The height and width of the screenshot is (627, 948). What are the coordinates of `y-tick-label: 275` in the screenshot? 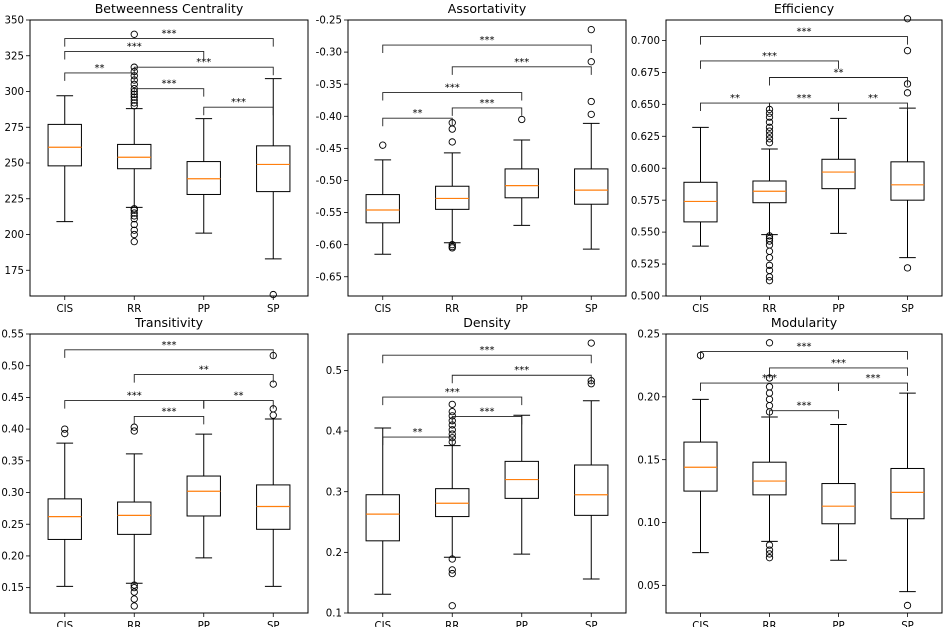 It's located at (14, 128).